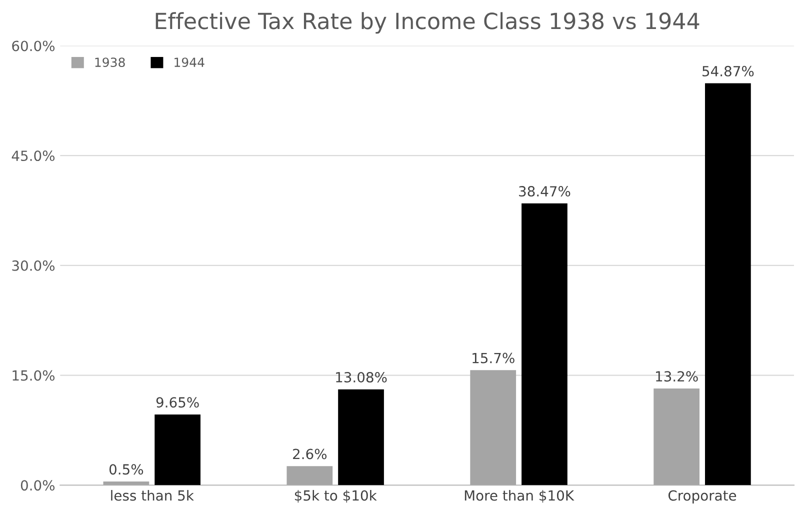  Describe the element at coordinates (189, 63) in the screenshot. I see `legend-label: 1944` at that location.